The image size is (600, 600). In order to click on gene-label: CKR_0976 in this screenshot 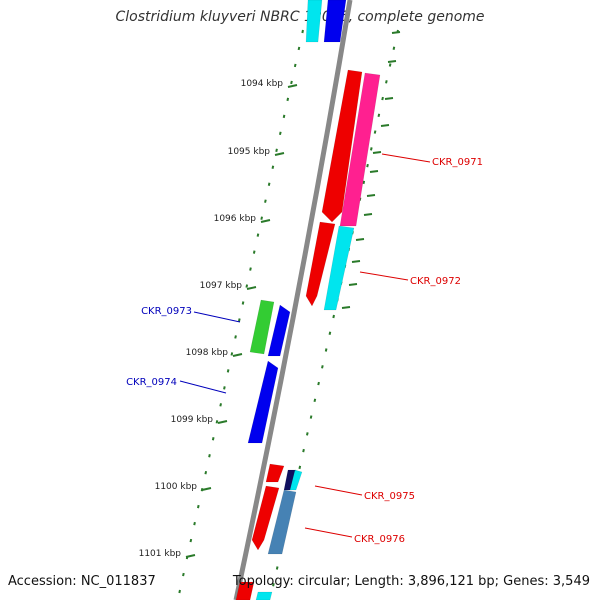, I will do `click(379, 539)`.